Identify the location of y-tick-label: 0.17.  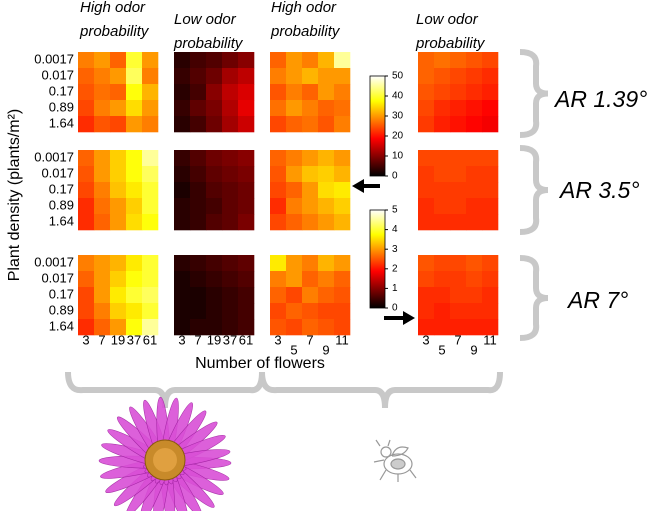
(61, 293).